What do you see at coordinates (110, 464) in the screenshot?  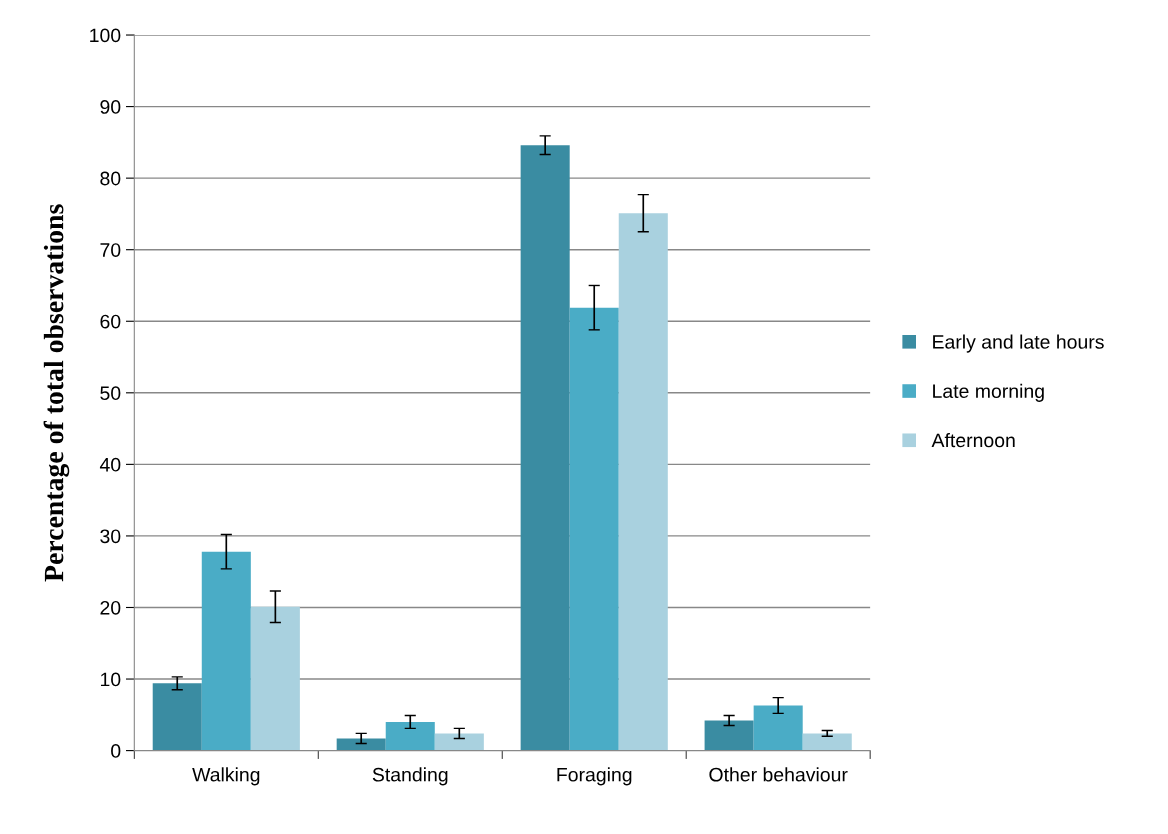 I see `y-tick-label: 40` at bounding box center [110, 464].